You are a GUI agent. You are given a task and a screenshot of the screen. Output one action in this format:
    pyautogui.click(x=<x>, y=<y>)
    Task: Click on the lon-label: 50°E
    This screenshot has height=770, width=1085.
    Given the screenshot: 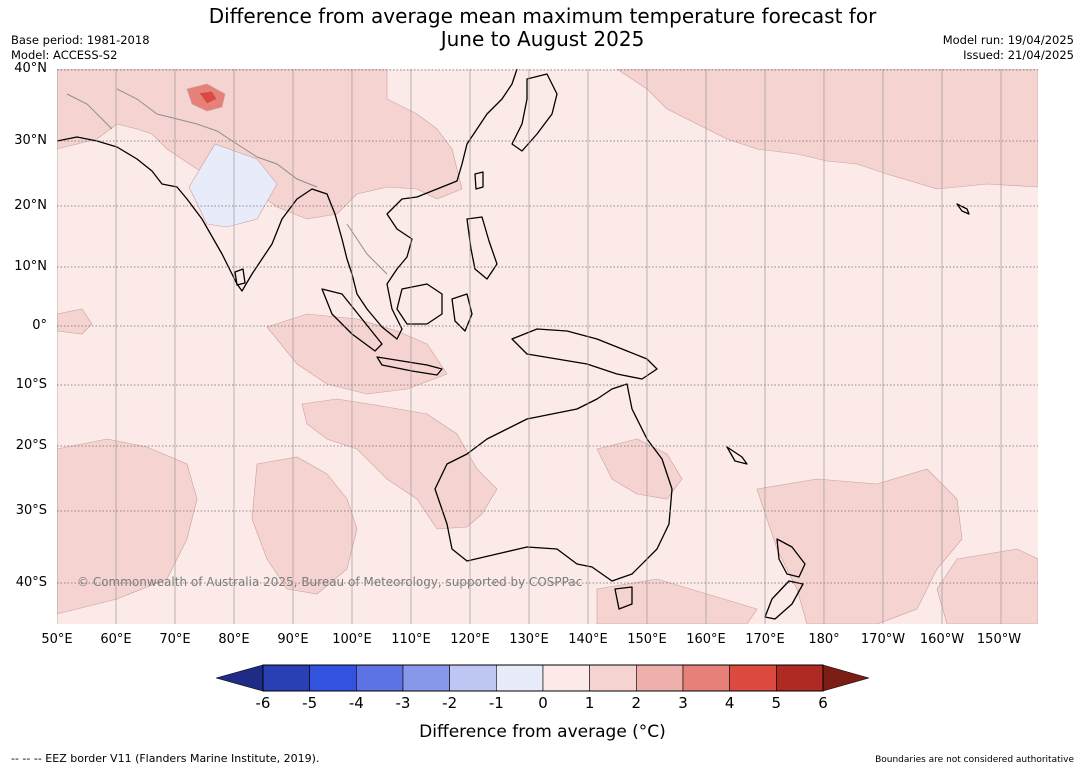 What is the action you would take?
    pyautogui.click(x=57, y=639)
    